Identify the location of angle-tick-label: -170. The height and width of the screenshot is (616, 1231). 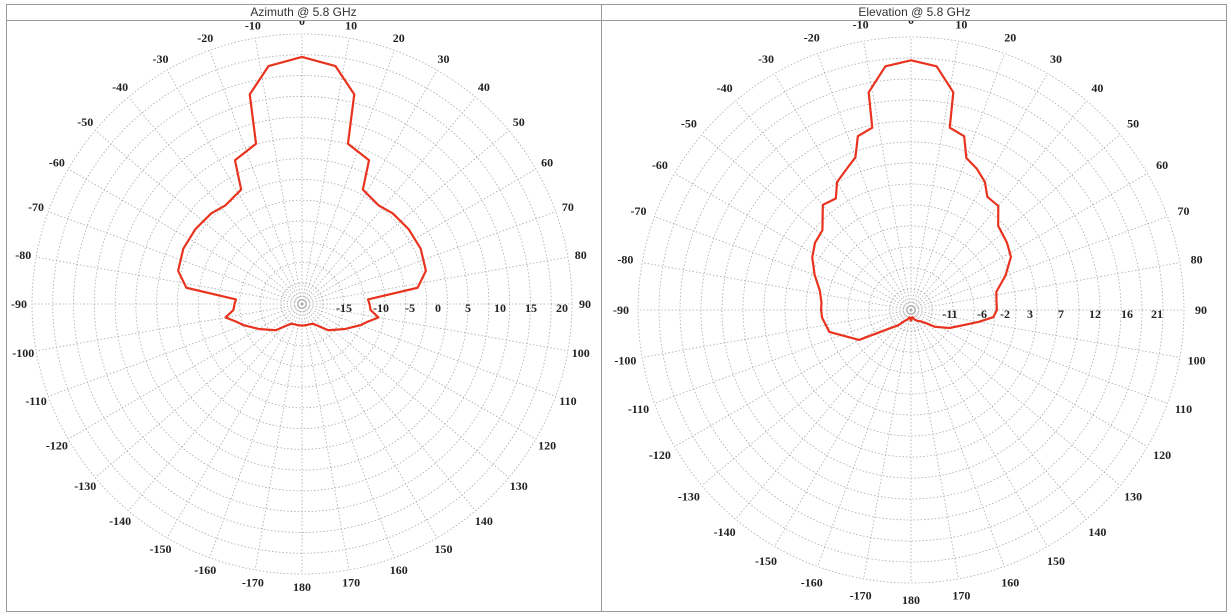
(253, 583).